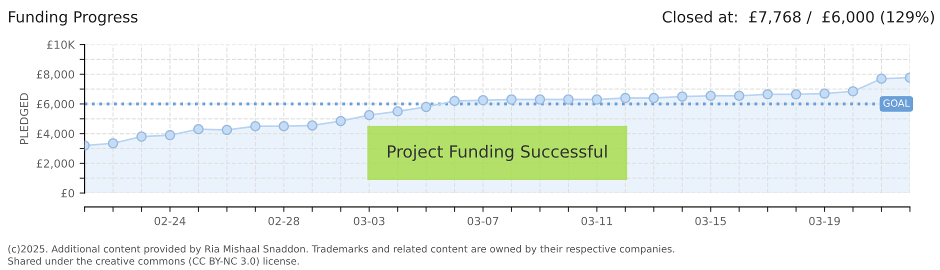  I want to click on y-tick-label: £0, so click(67, 193).